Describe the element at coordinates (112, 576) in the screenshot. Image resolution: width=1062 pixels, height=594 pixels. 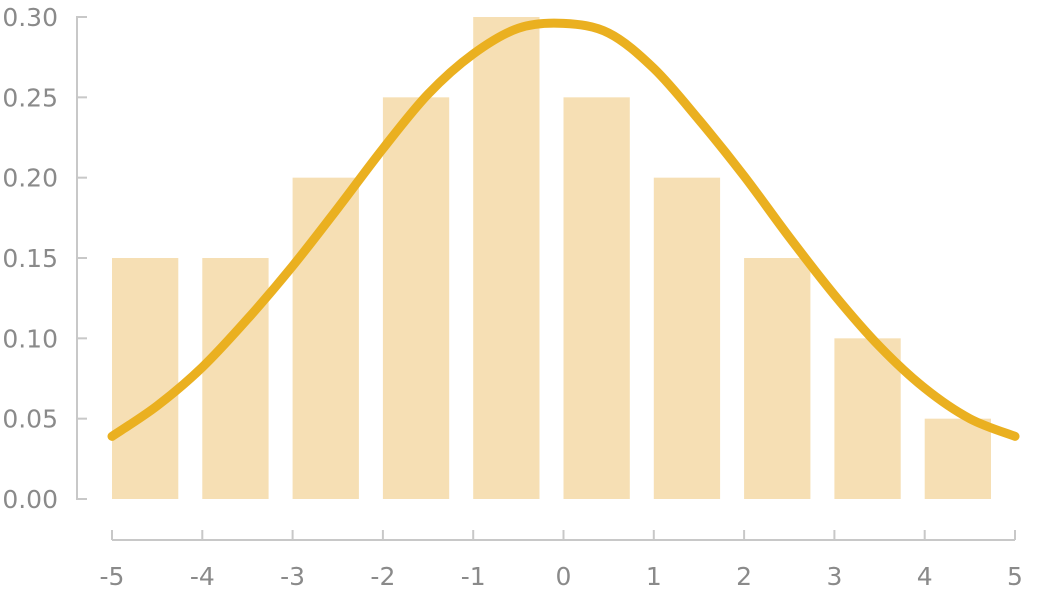
I see `x-tick-label: -5` at that location.